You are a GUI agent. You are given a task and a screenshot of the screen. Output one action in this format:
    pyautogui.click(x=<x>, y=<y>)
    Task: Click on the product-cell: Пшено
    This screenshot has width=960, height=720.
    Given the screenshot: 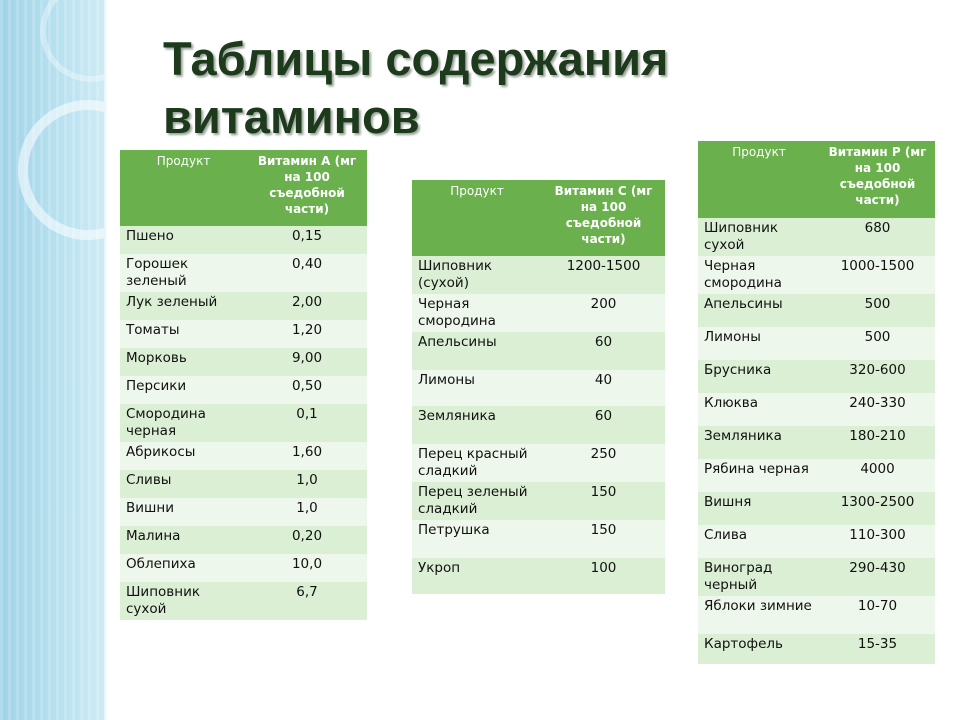 What is the action you would take?
    pyautogui.click(x=183, y=240)
    